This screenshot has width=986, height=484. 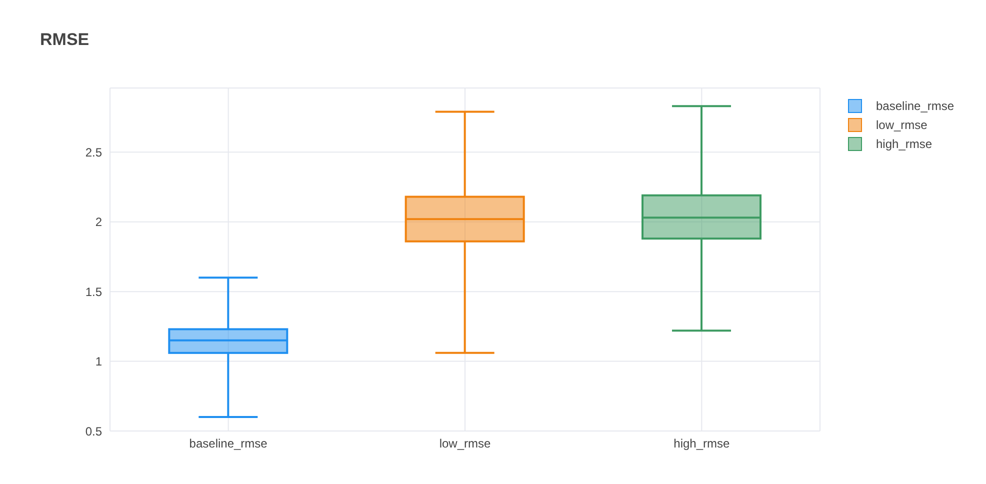 I want to click on legend-label: low_rmse, so click(x=902, y=125).